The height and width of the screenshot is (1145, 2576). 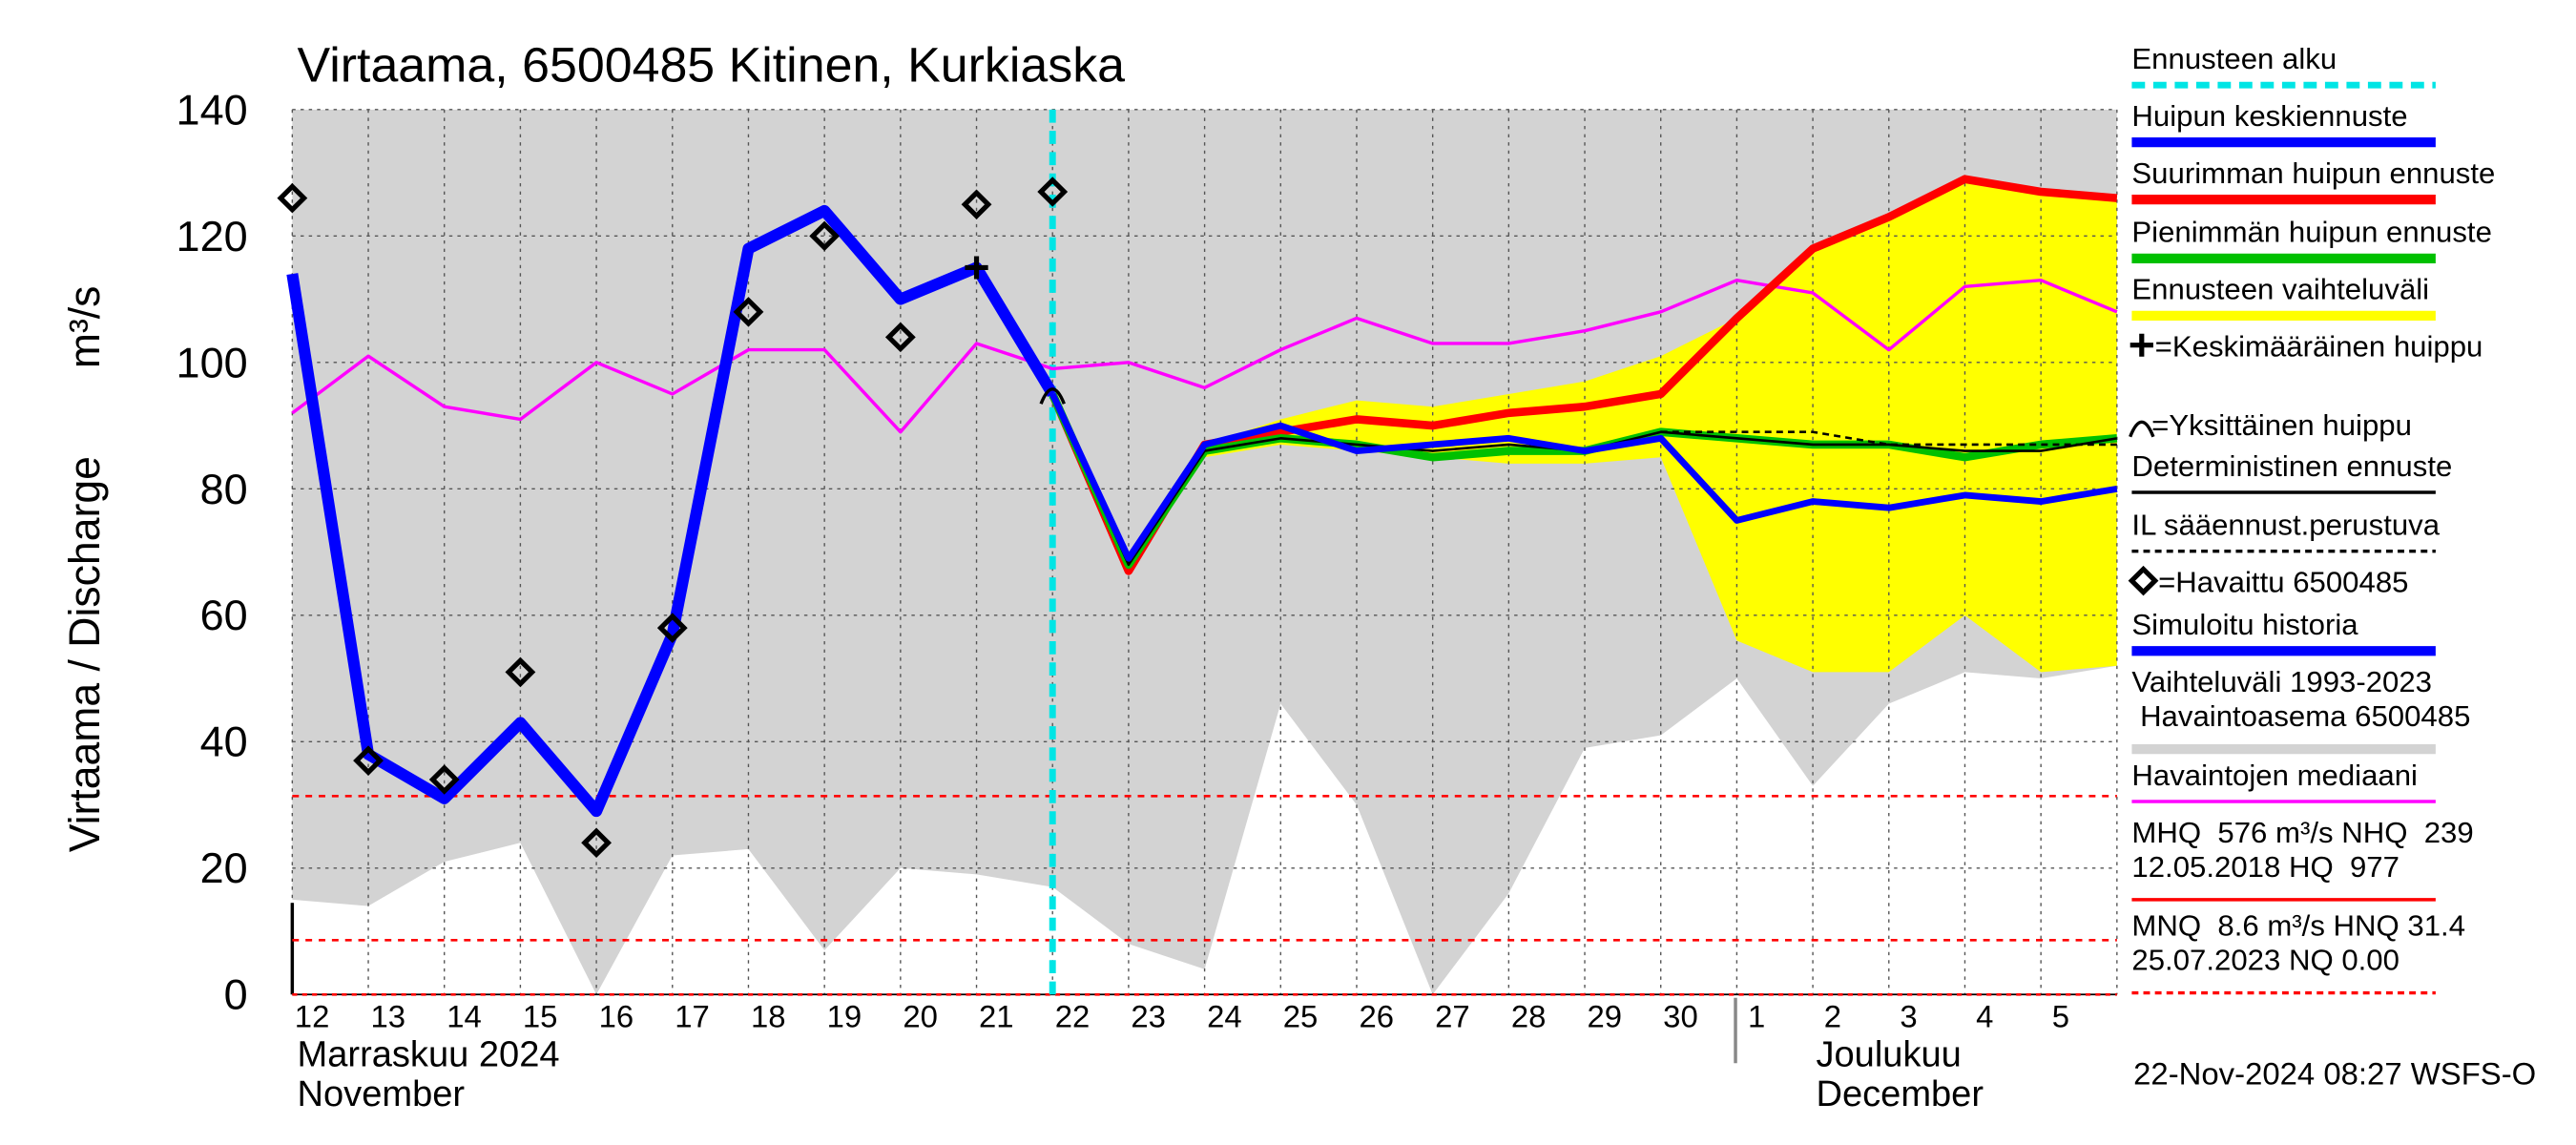 I want to click on x-tick-label: 27, so click(x=1452, y=1017).